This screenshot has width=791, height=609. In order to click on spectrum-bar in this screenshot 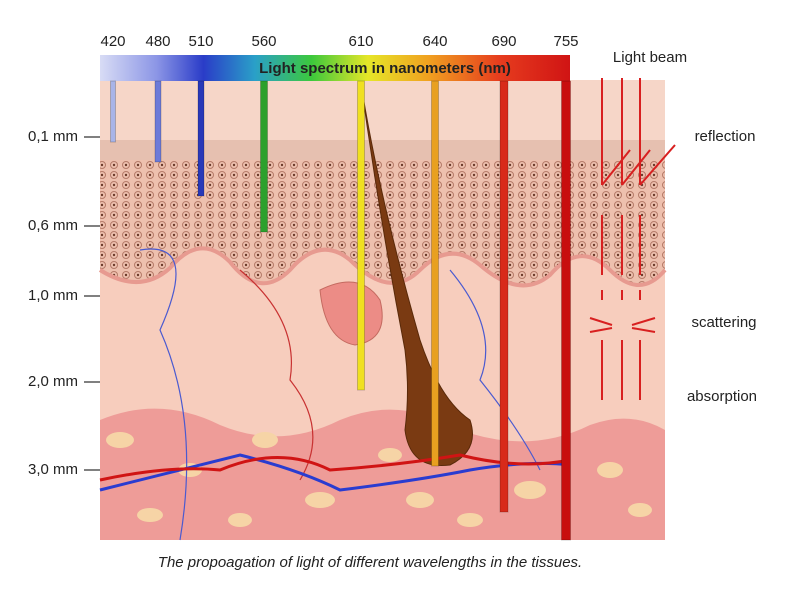, I will do `click(335, 68)`.